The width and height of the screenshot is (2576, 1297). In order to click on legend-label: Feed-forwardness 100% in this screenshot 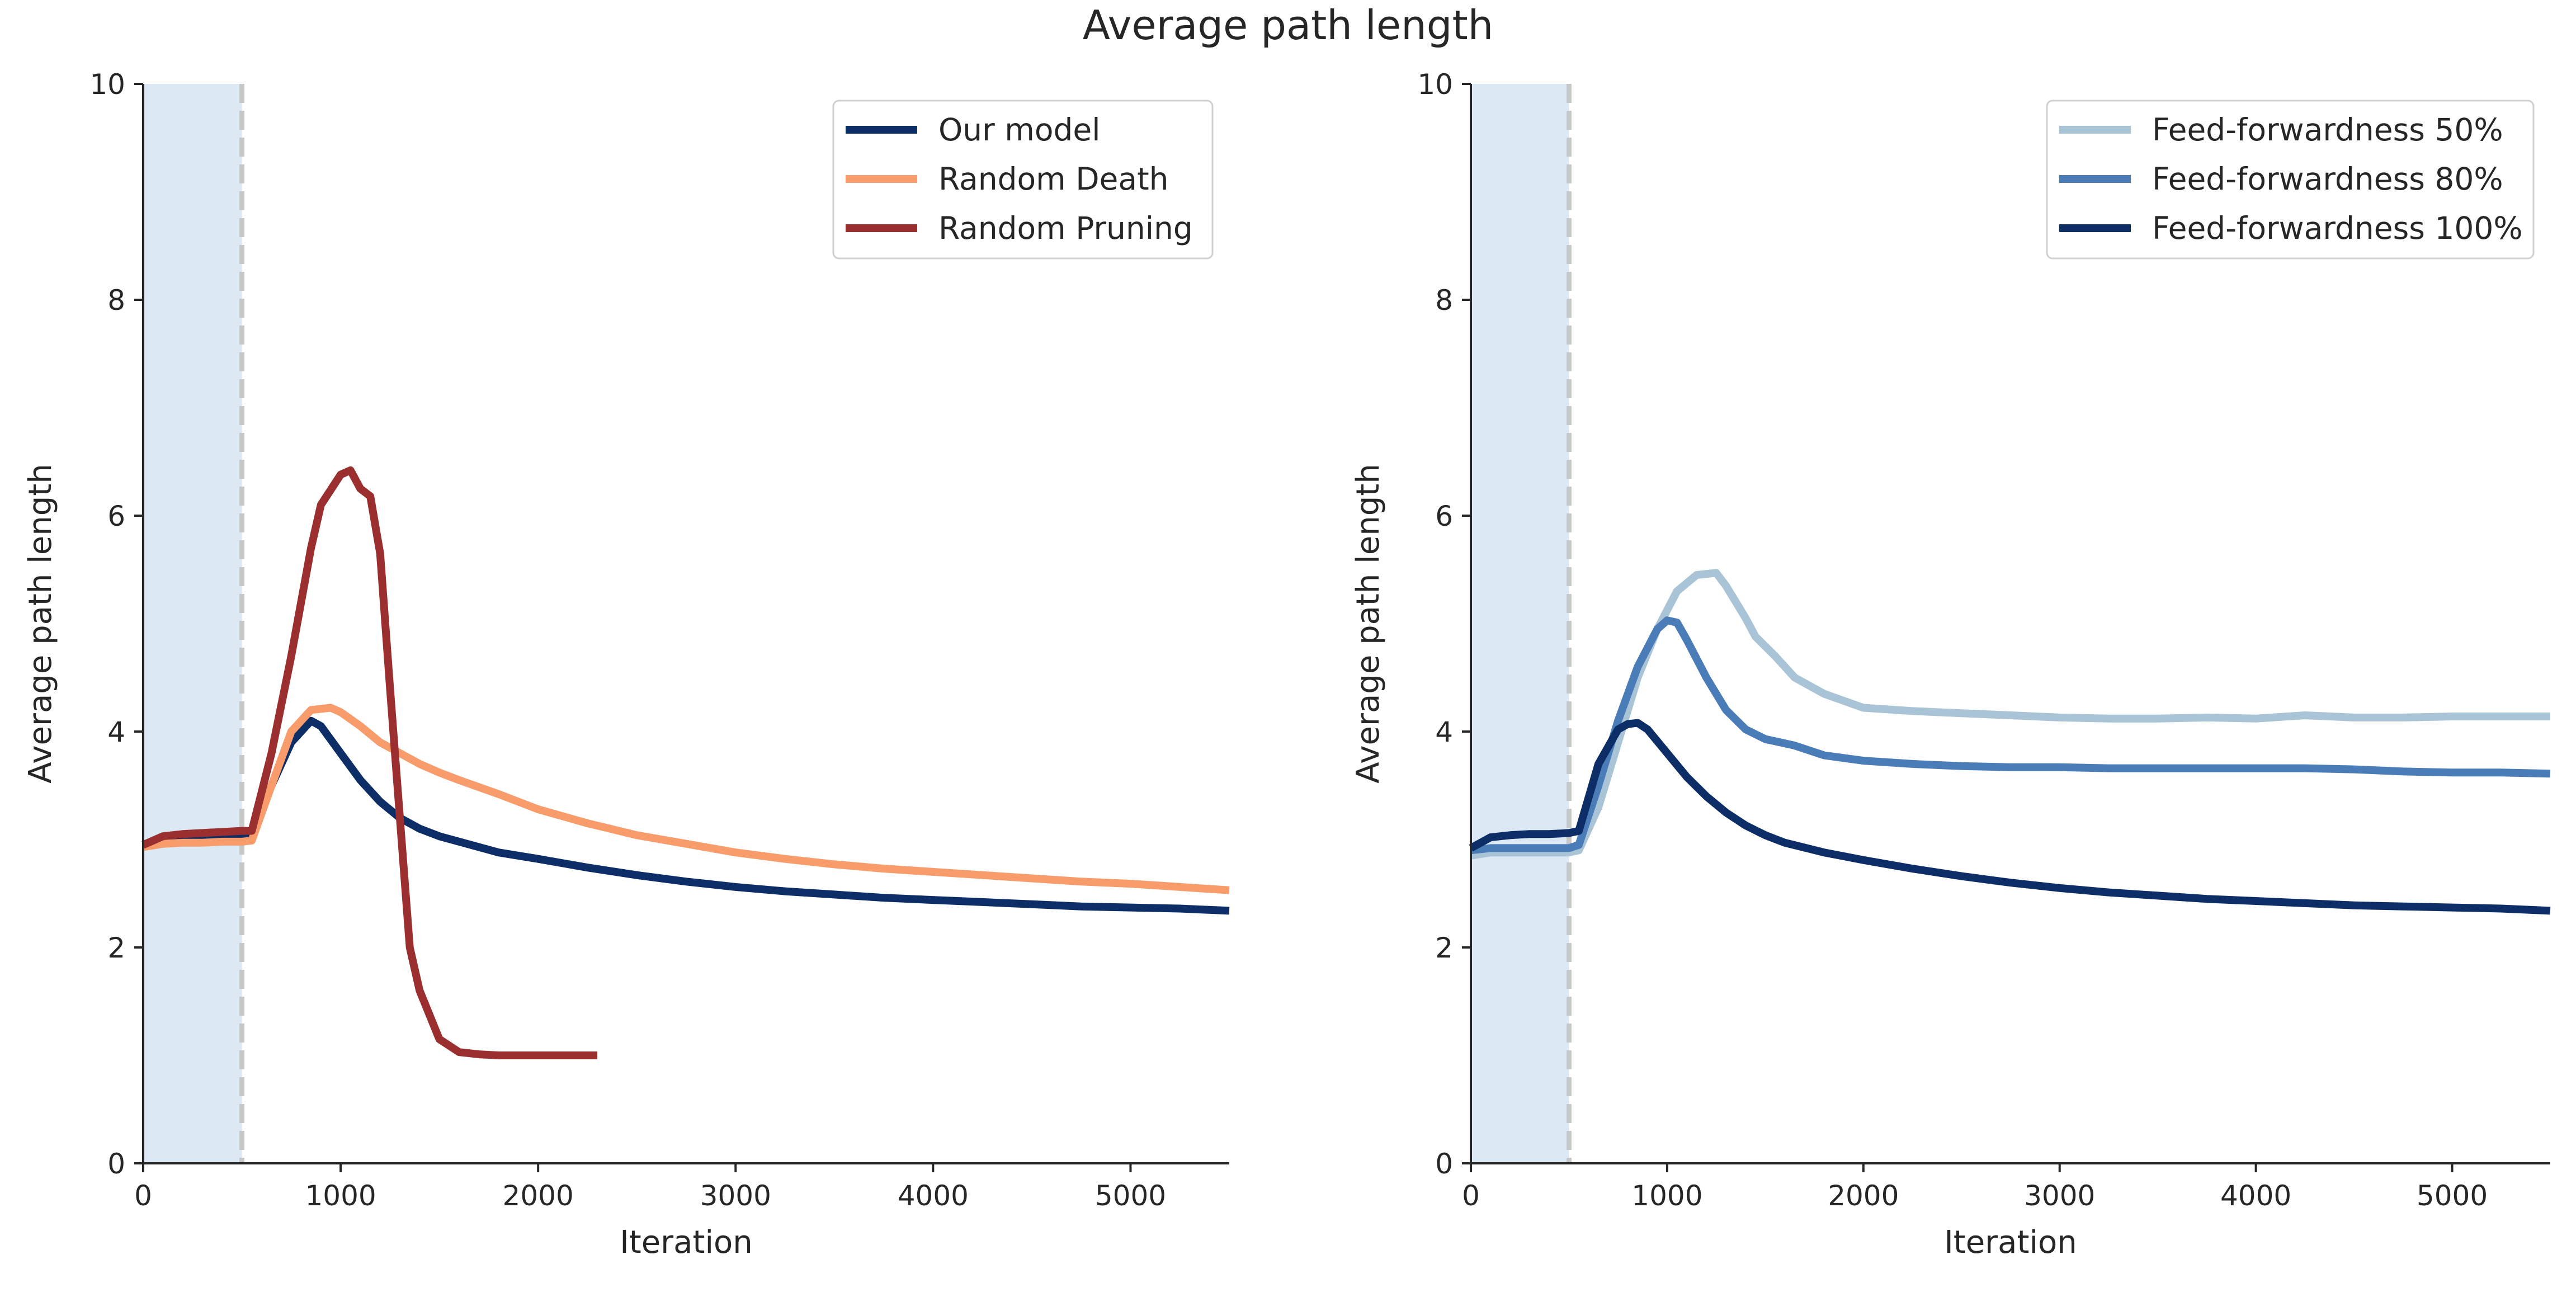, I will do `click(2337, 228)`.